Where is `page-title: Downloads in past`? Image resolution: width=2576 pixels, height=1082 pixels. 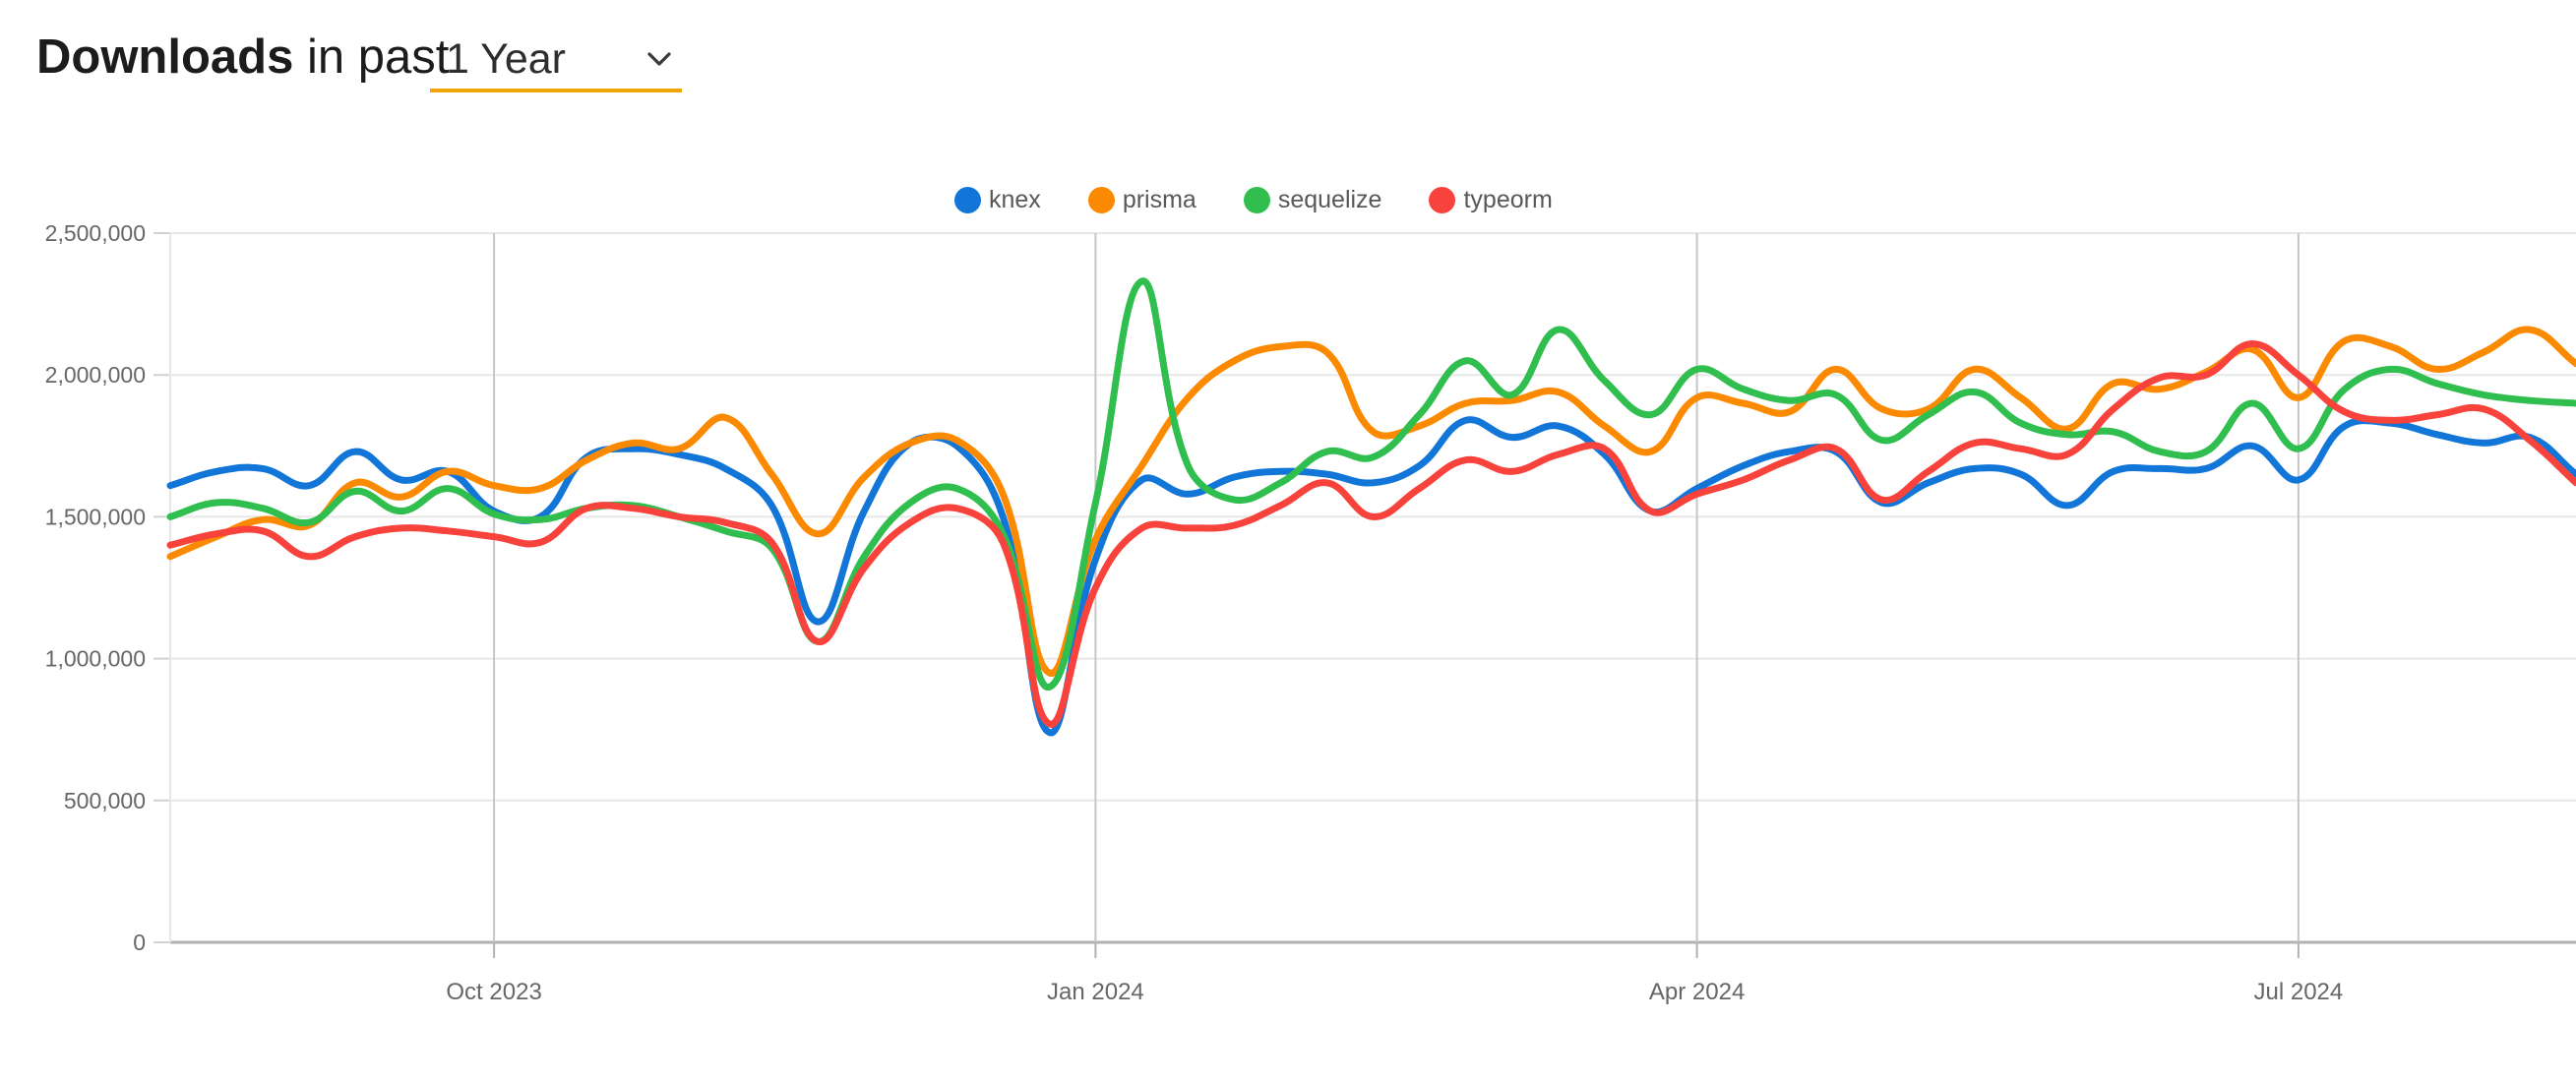
page-title: Downloads in past is located at coordinates (242, 57).